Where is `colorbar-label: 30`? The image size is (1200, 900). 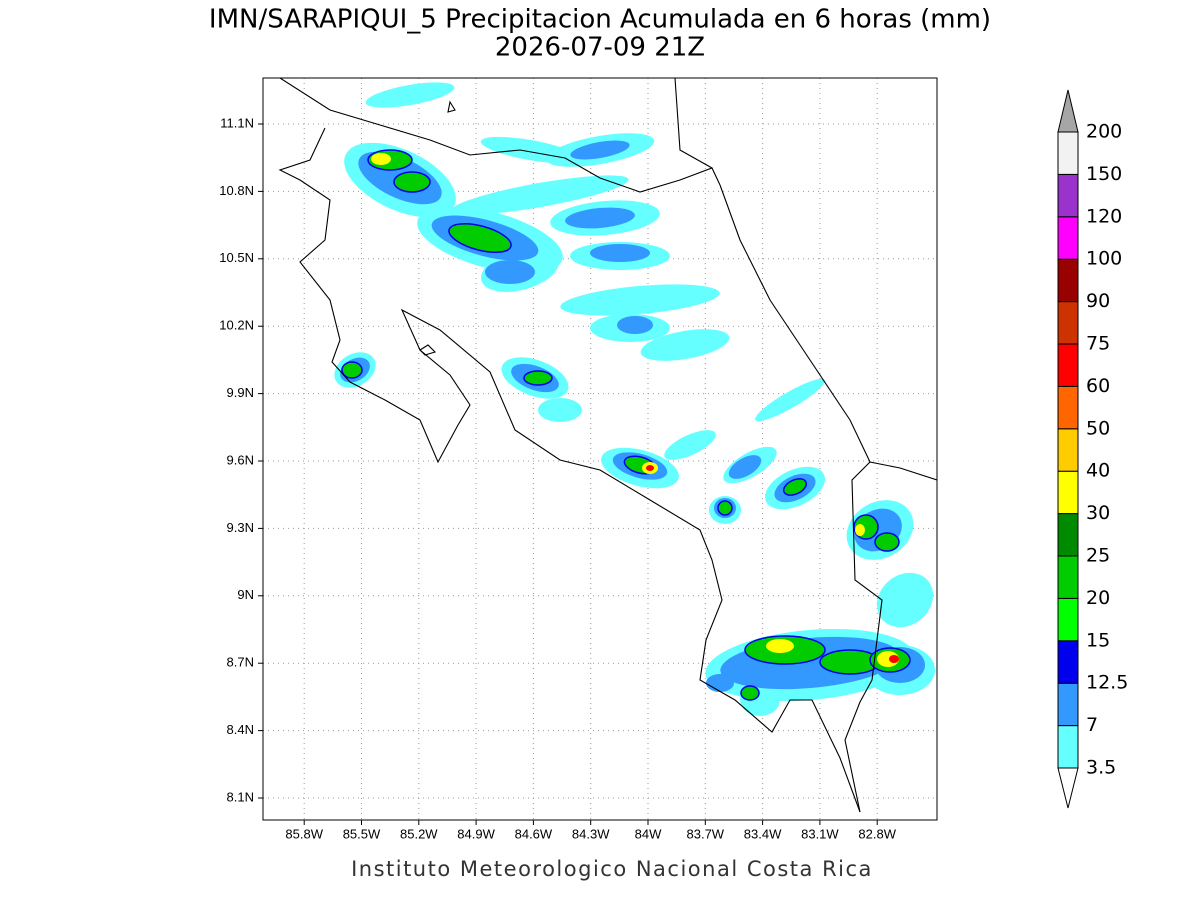 colorbar-label: 30 is located at coordinates (1098, 513).